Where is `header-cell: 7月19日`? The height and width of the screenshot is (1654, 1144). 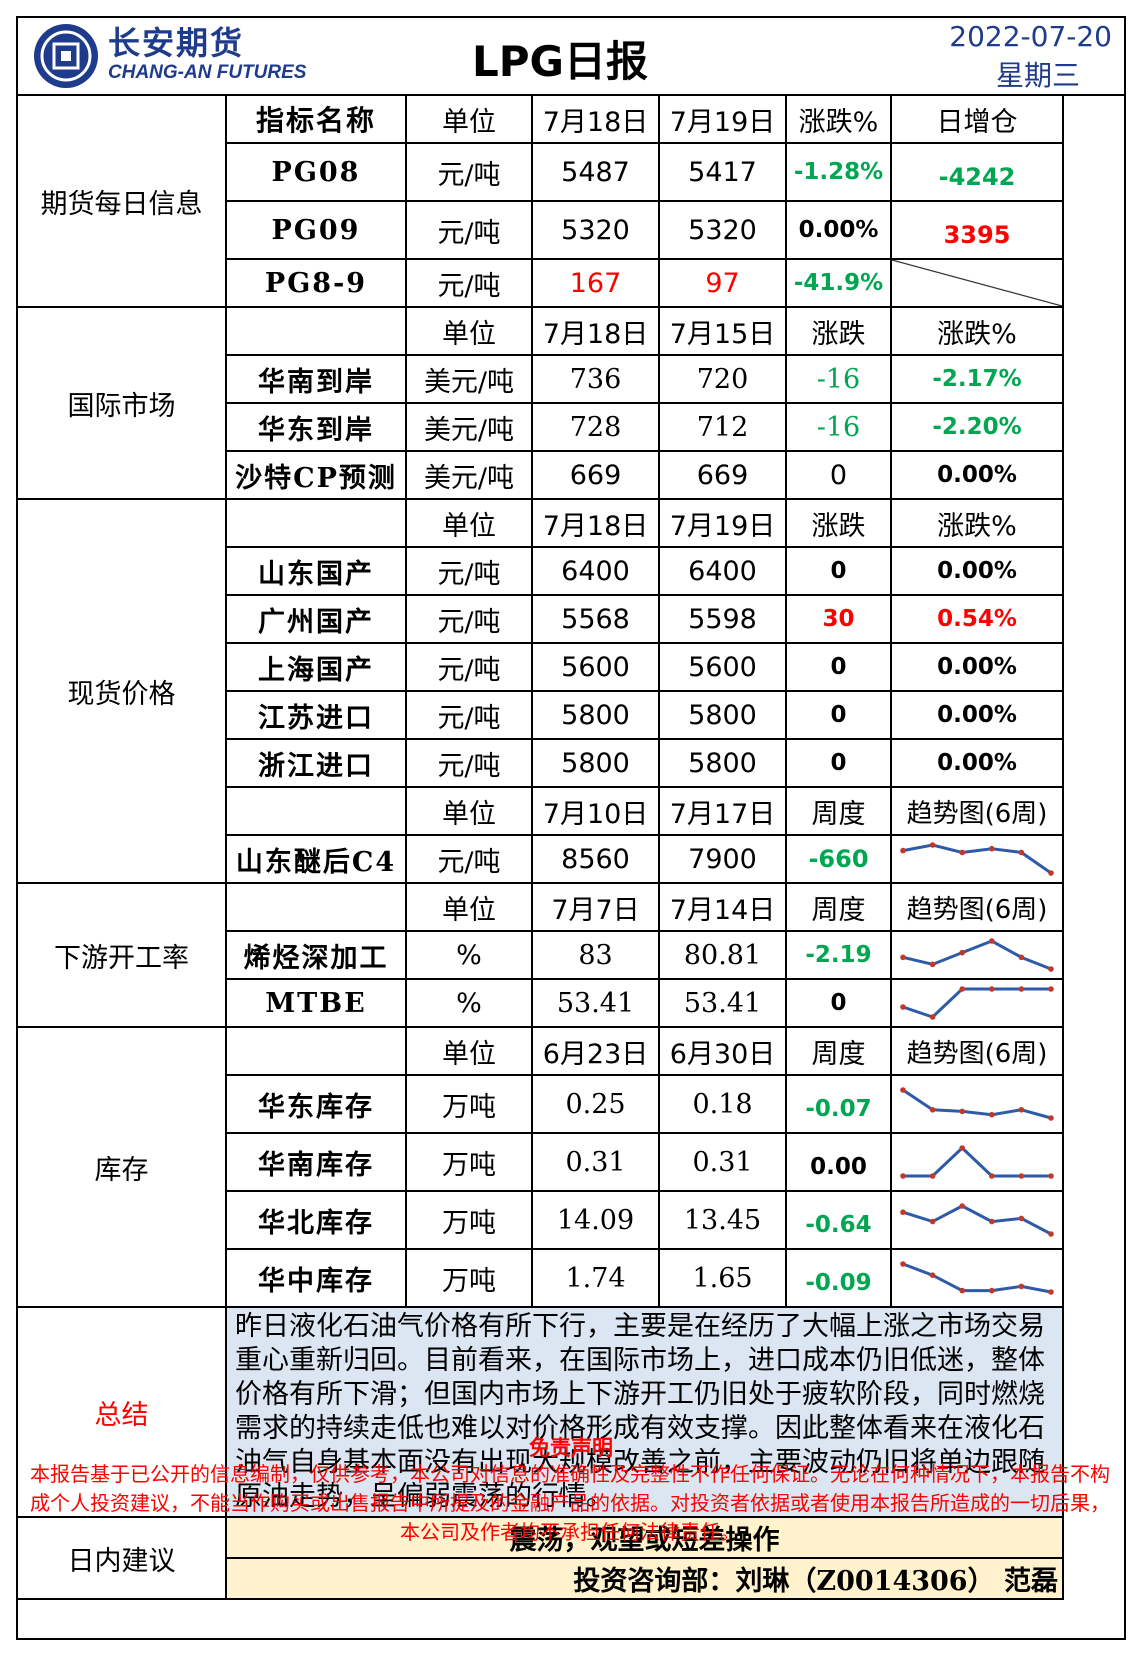
header-cell: 7月19日 is located at coordinates (722, 119).